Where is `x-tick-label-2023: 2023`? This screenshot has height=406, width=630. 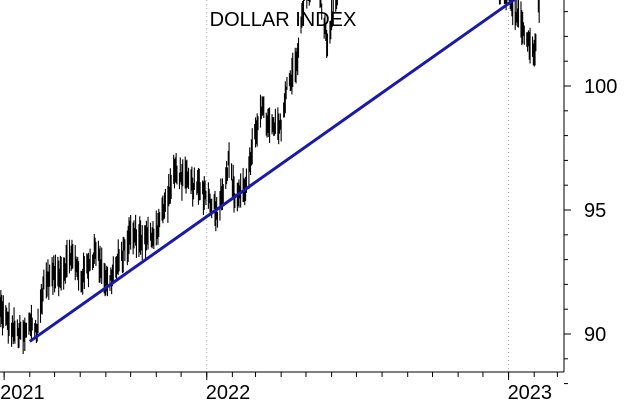 x-tick-label-2023: 2023 is located at coordinates (530, 393).